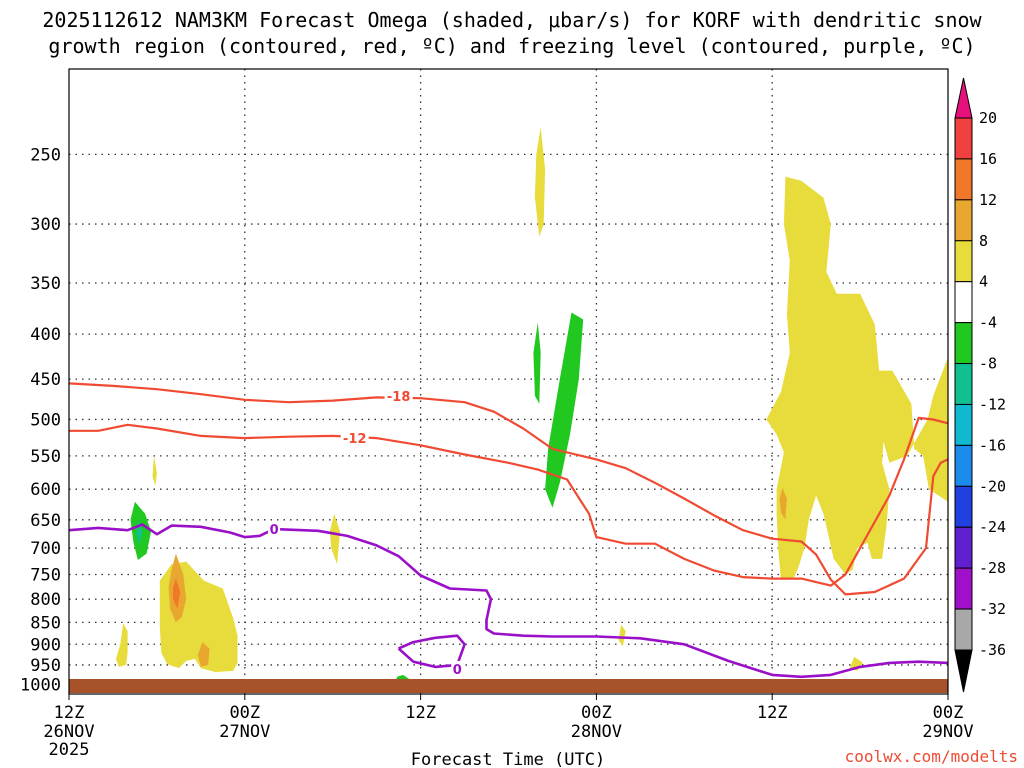 This screenshot has height=768, width=1024. I want to click on freezing-0-main-label-bg, so click(274, 529).